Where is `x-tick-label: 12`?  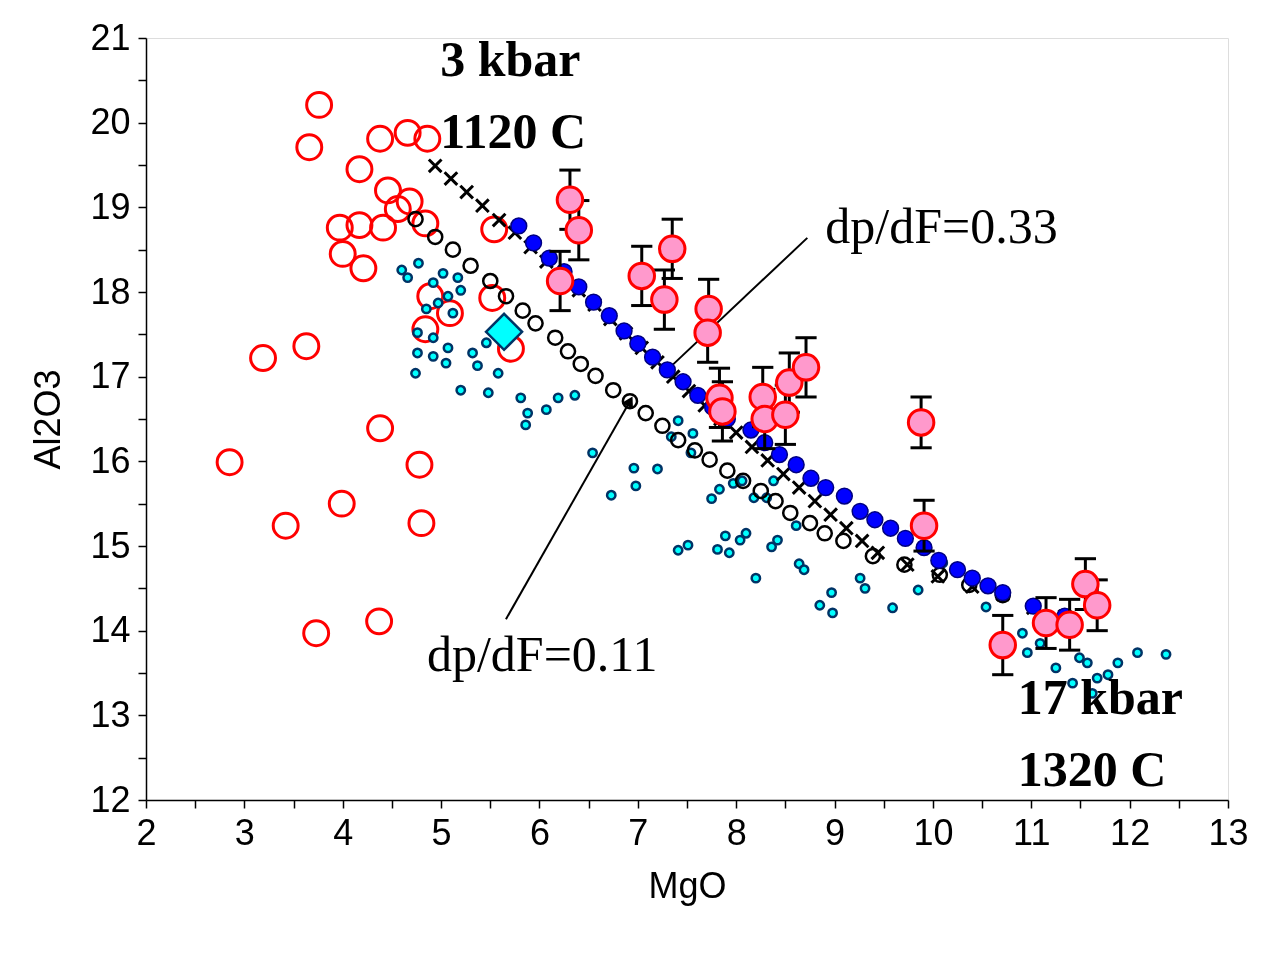
x-tick-label: 12 is located at coordinates (1130, 832).